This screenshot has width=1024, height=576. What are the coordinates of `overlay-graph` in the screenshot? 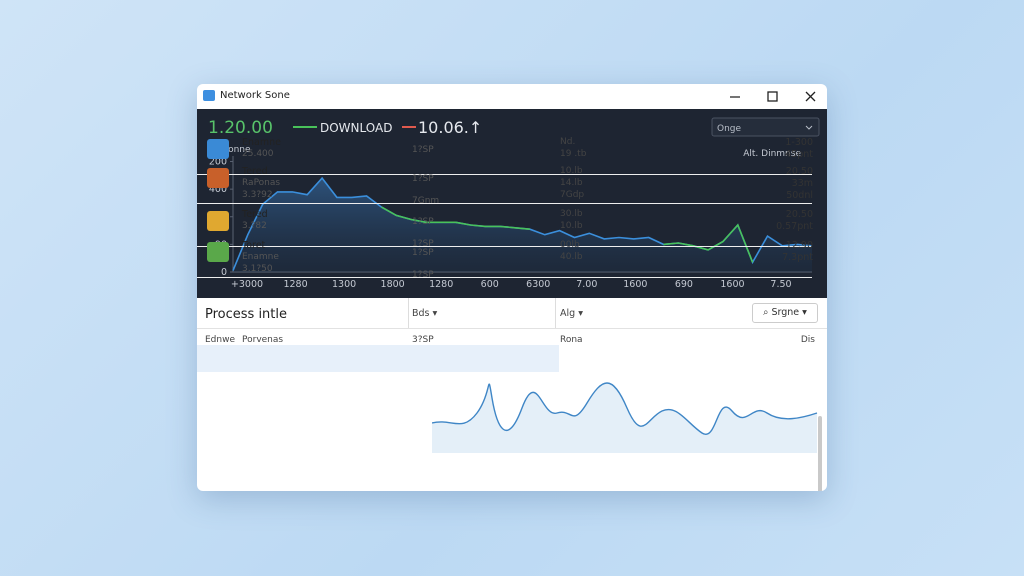 It's located at (625, 417).